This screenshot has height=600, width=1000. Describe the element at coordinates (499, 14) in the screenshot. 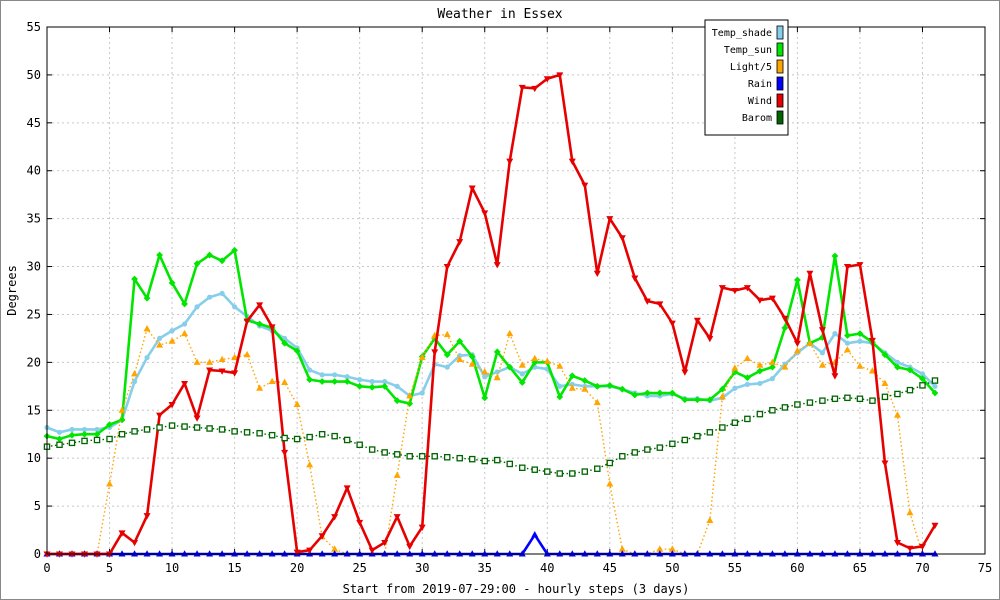

I see `chart-title: Weather in Essex` at that location.